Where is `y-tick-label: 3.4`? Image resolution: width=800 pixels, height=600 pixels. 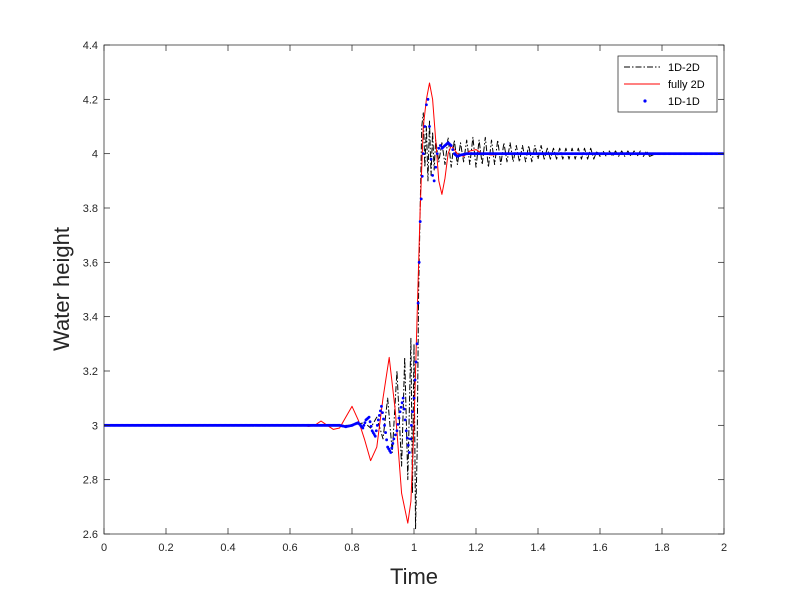 y-tick-label: 3.4 is located at coordinates (90, 318).